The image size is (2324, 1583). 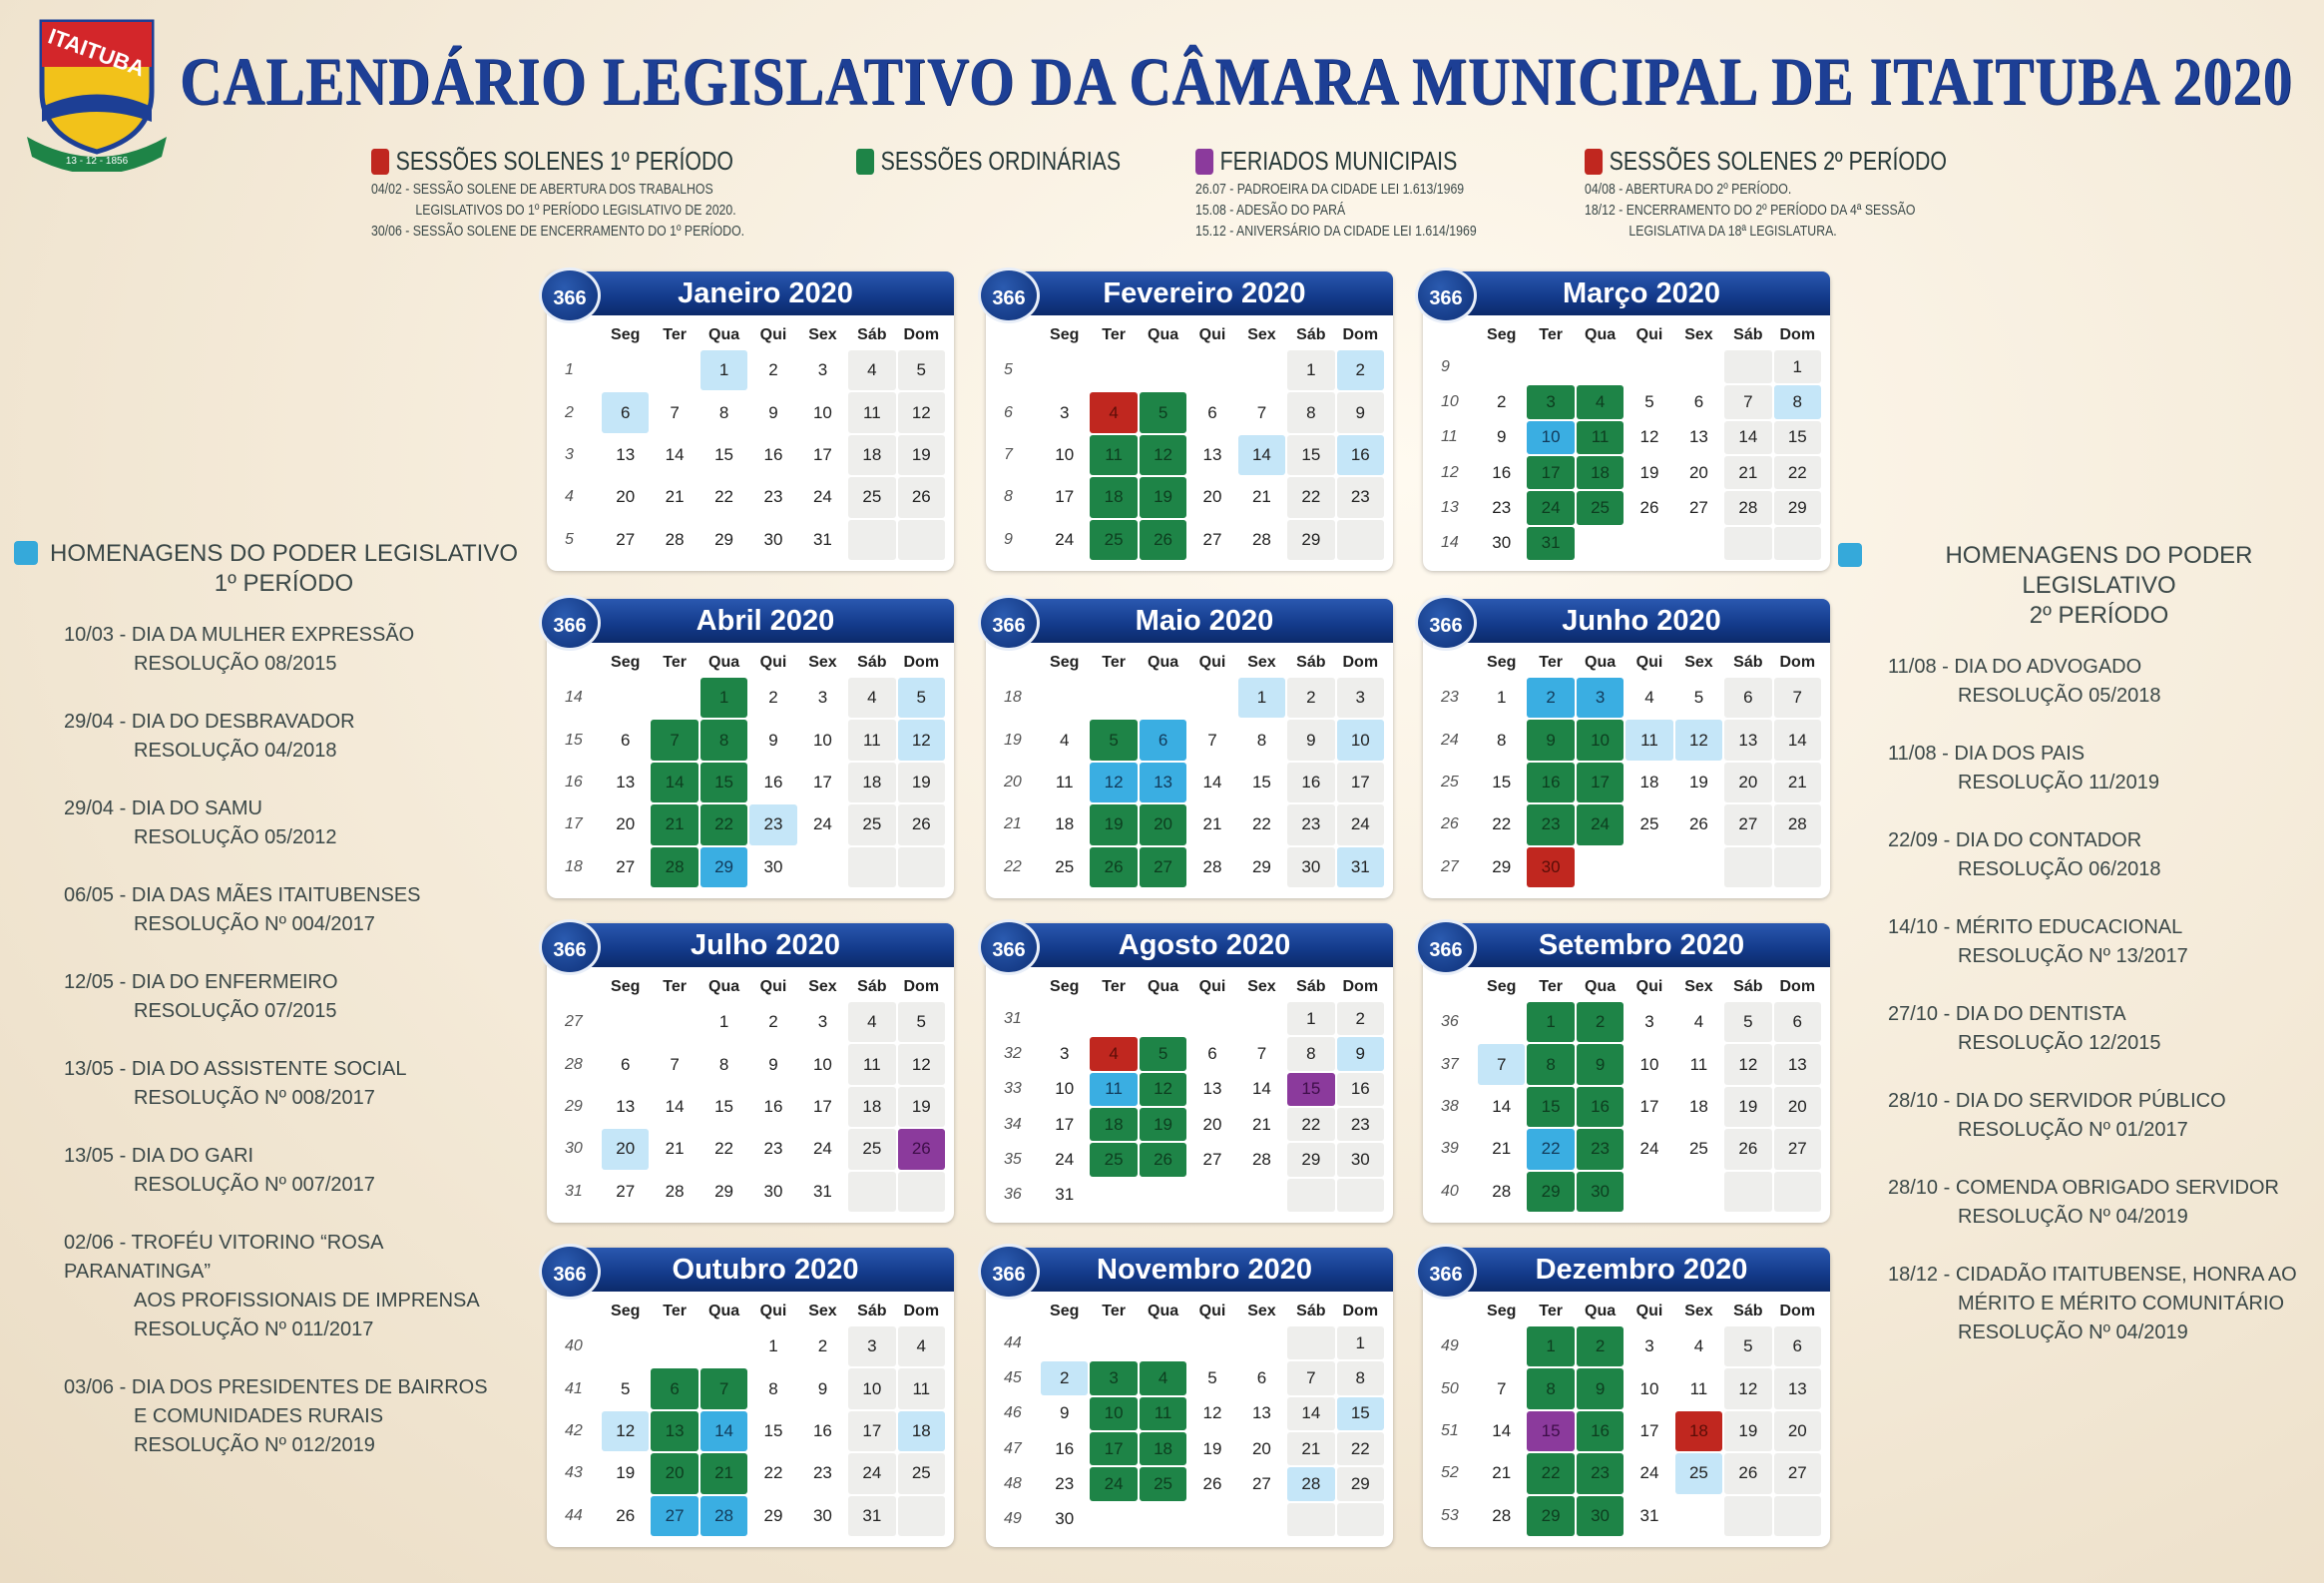 I want to click on day-cell: 2, so click(x=1360, y=370).